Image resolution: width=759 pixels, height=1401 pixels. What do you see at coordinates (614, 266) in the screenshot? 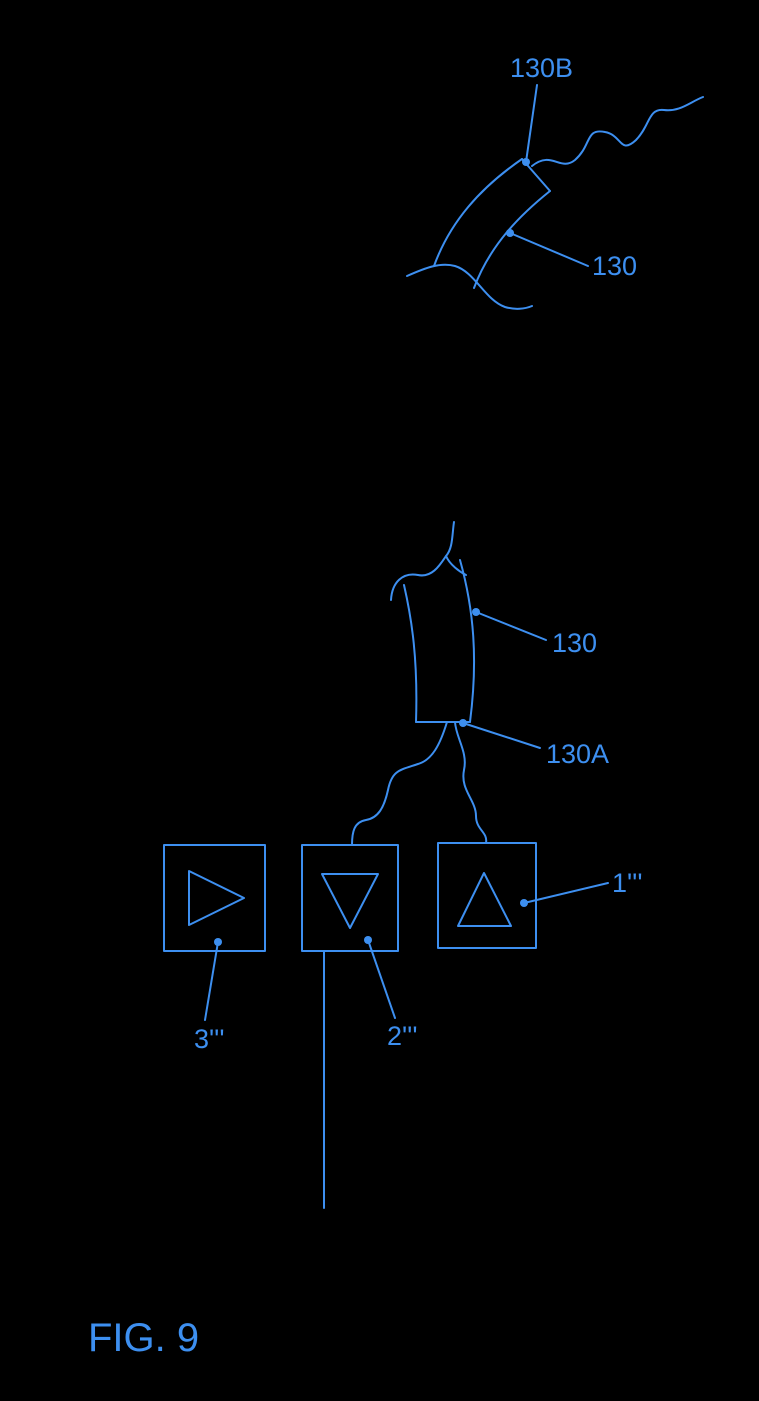
I see `upper-label-body: 130` at bounding box center [614, 266].